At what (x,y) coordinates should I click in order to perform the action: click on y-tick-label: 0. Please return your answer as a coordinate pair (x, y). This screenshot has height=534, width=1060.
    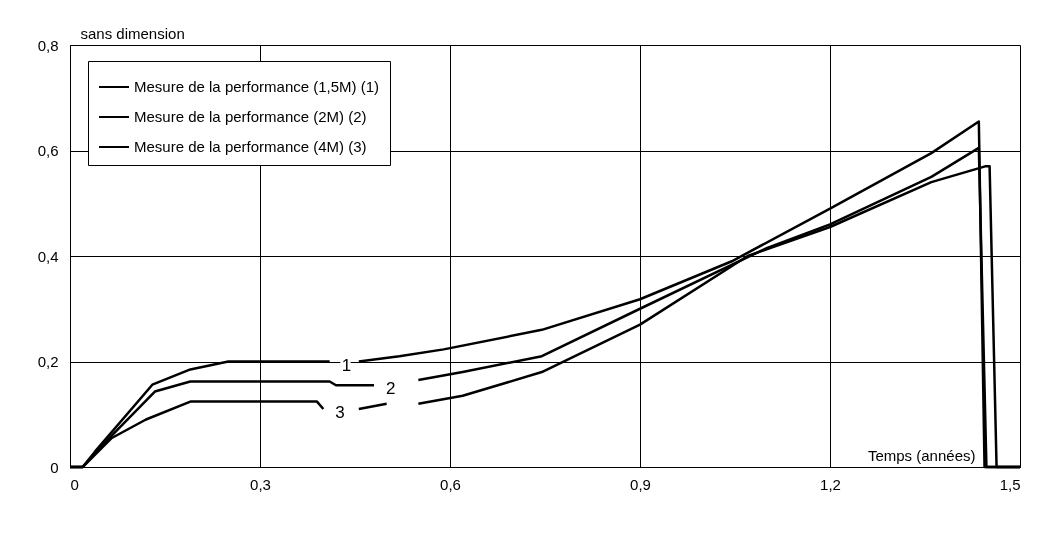
    Looking at the image, I should click on (54, 467).